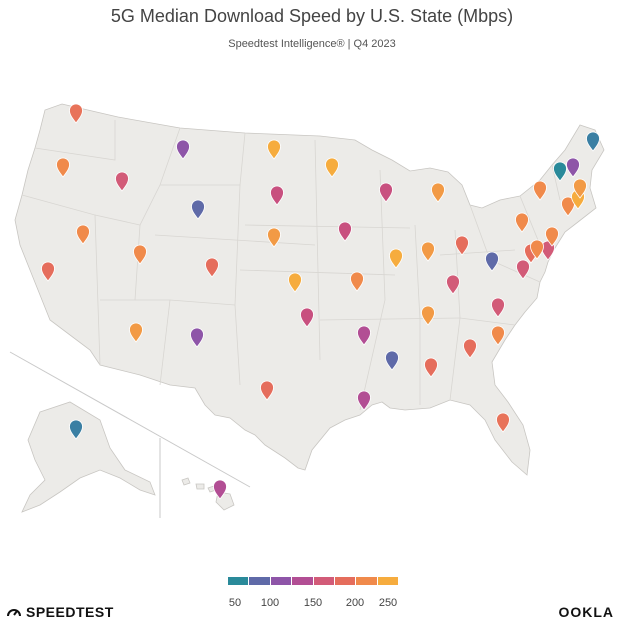 The height and width of the screenshot is (624, 624). Describe the element at coordinates (267, 390) in the screenshot. I see `marker-tx` at that location.